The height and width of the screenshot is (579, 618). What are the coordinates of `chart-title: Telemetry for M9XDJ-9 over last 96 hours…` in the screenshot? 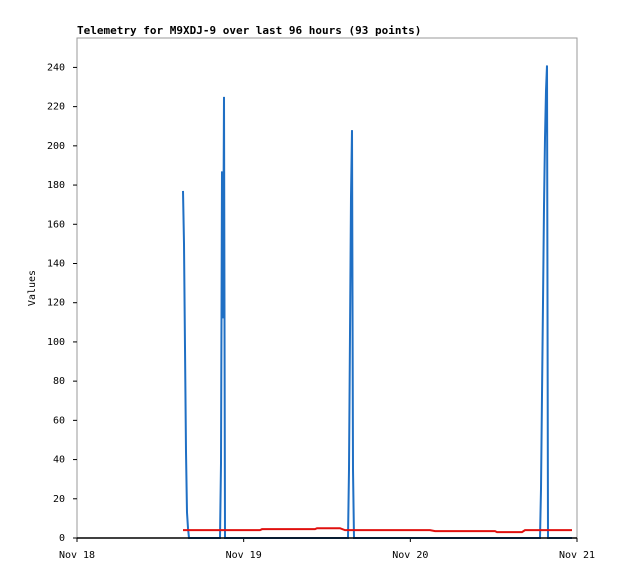 It's located at (249, 30).